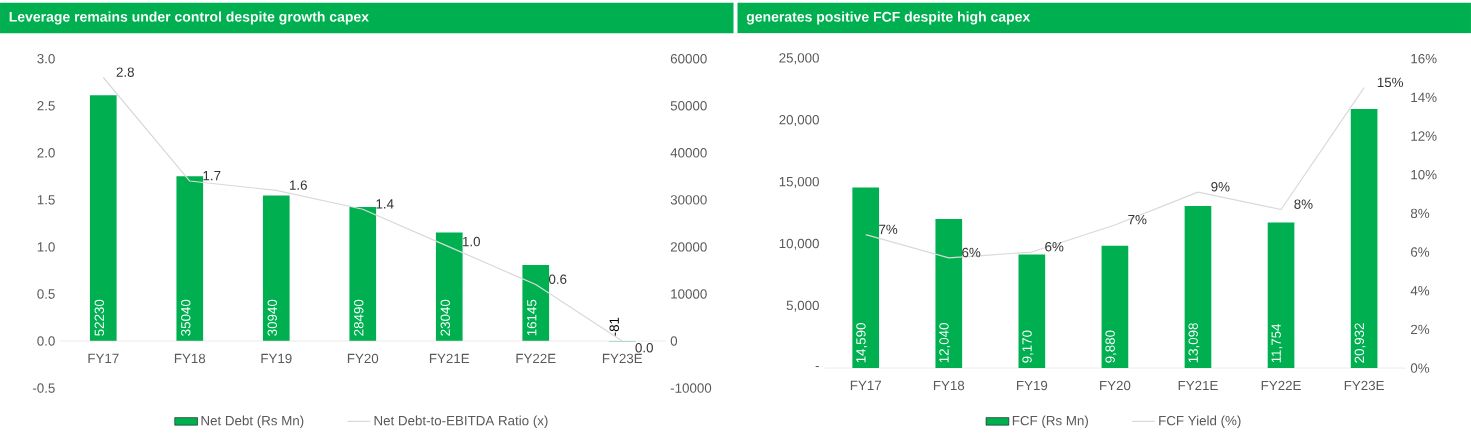 The image size is (1471, 433). What do you see at coordinates (688, 153) in the screenshot?
I see `y2-tick-label: 40000` at bounding box center [688, 153].